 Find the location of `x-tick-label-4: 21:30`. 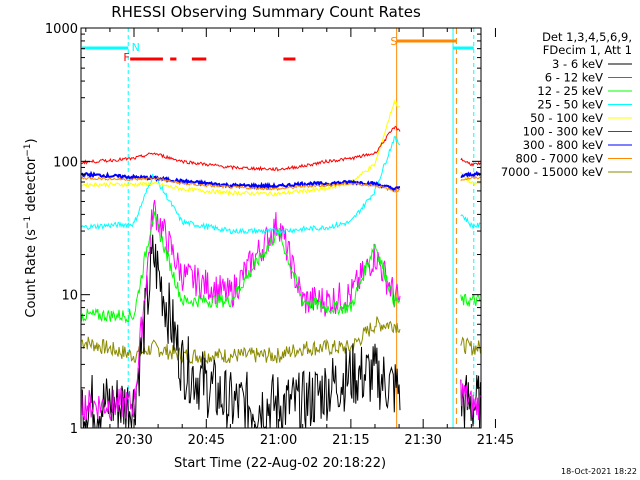

x-tick-label-4: 21:30 is located at coordinates (422, 440).